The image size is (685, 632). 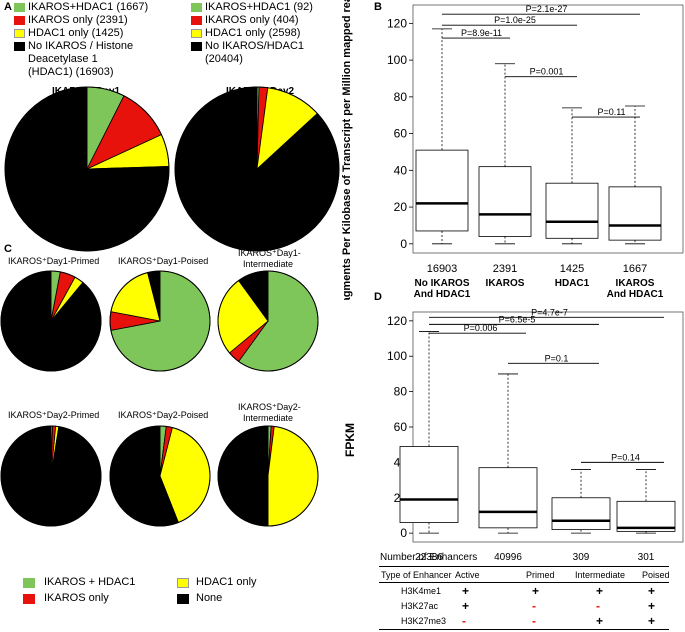 What do you see at coordinates (508, 556) in the screenshot?
I see `enhancer-count: 40996` at bounding box center [508, 556].